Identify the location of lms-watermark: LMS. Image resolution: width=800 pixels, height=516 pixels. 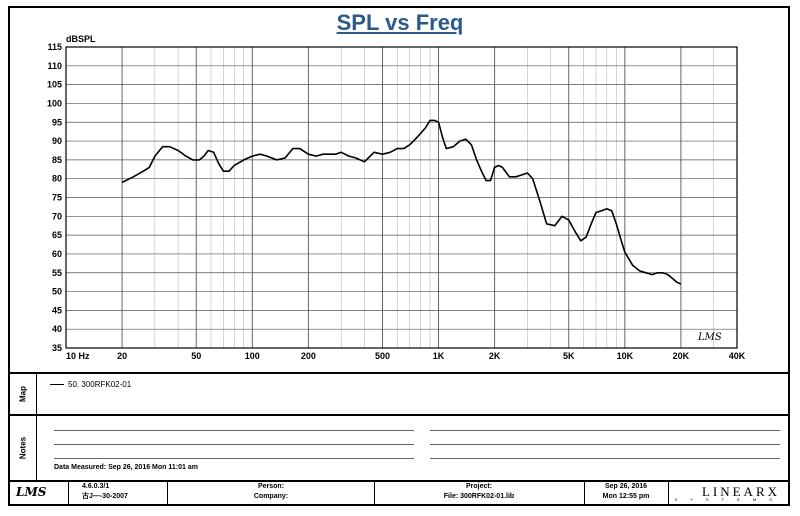
(709, 337).